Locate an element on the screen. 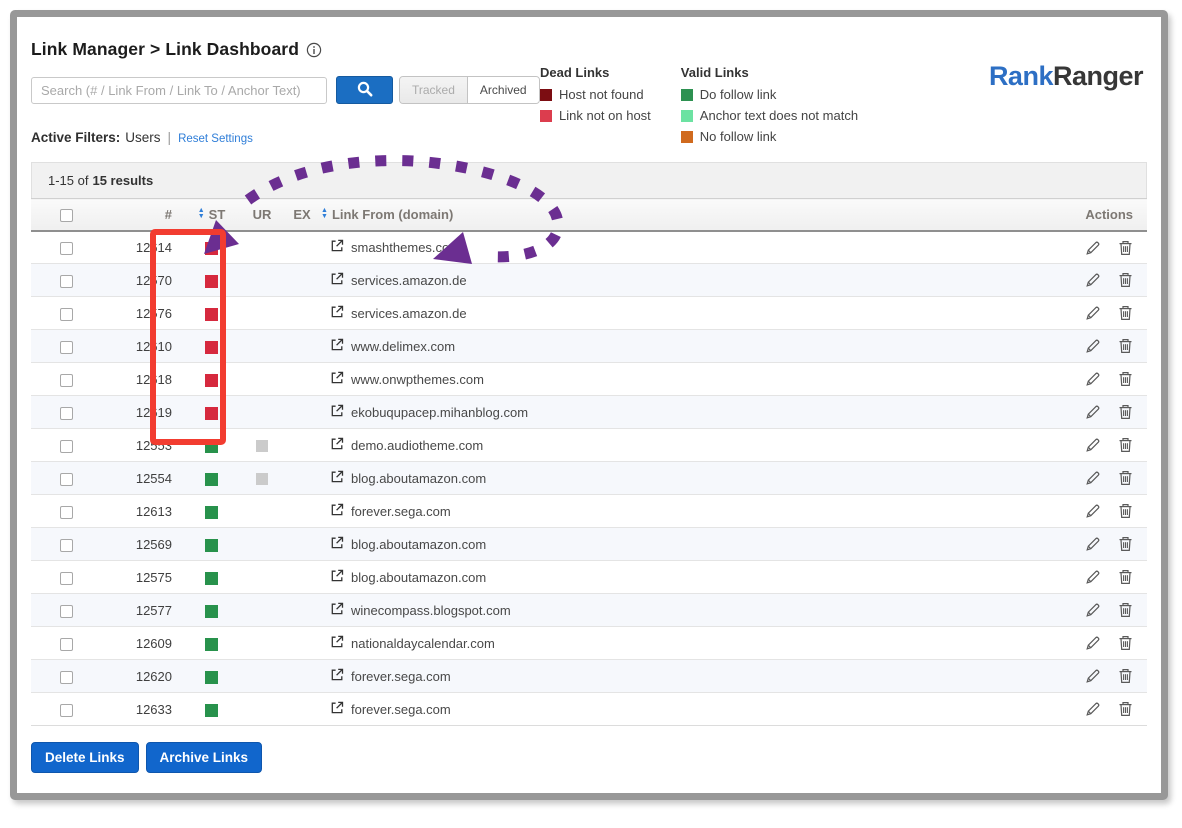 The height and width of the screenshot is (828, 1182). info-icon is located at coordinates (314, 50).